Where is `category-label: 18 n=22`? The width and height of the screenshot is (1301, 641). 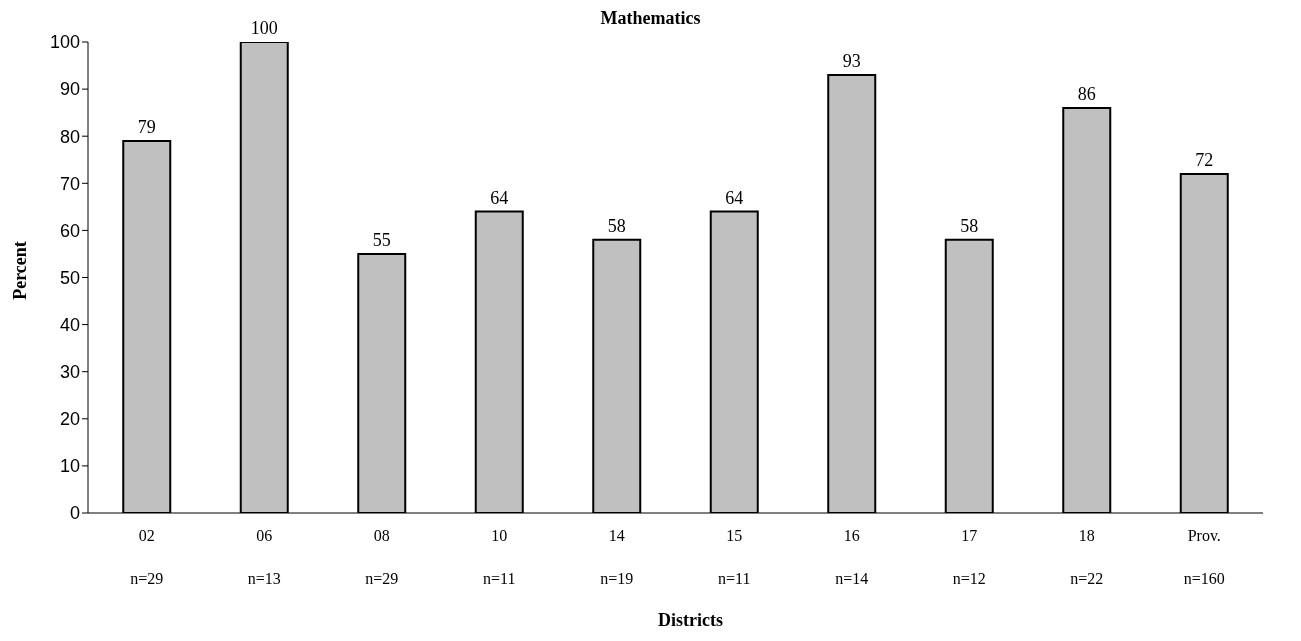
category-label: 18 n=22 is located at coordinates (1087, 557).